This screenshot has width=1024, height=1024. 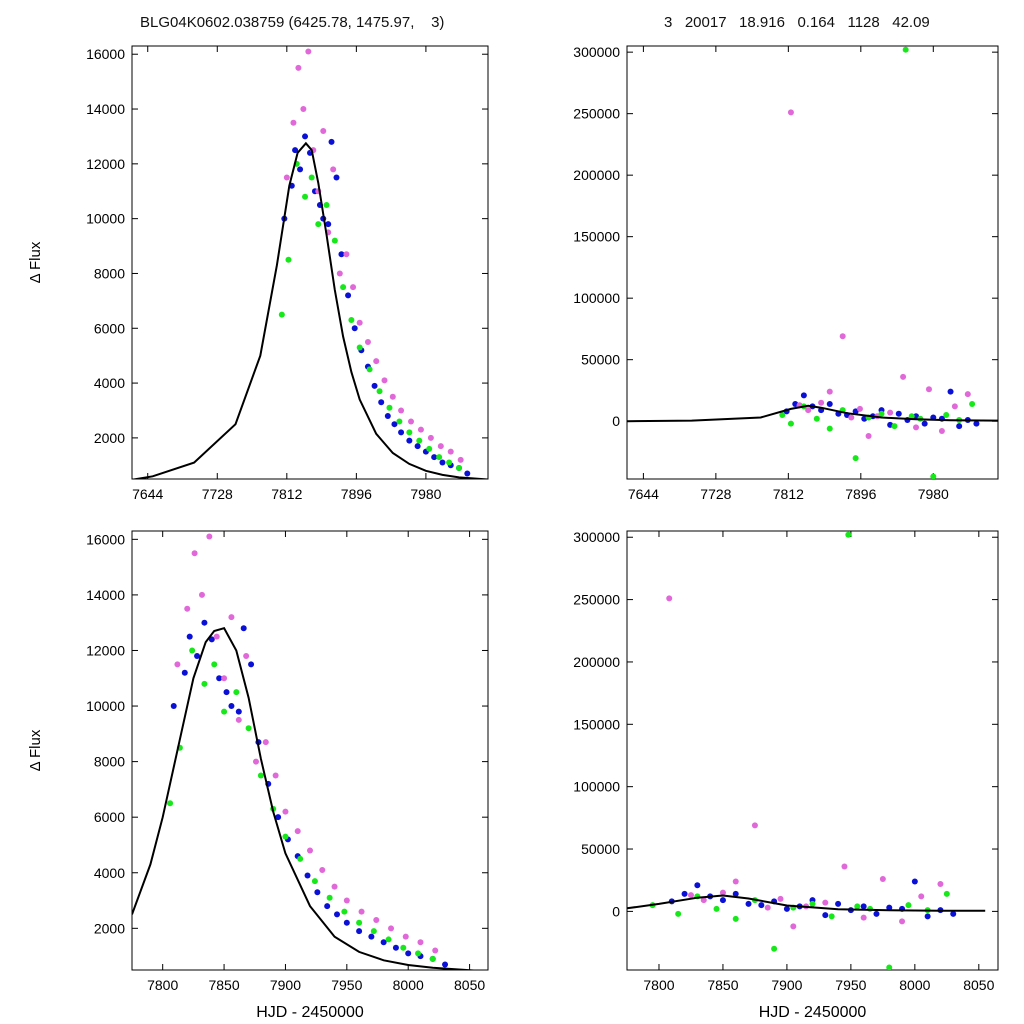 What do you see at coordinates (469, 985) in the screenshot?
I see `x-tick-label: 8050` at bounding box center [469, 985].